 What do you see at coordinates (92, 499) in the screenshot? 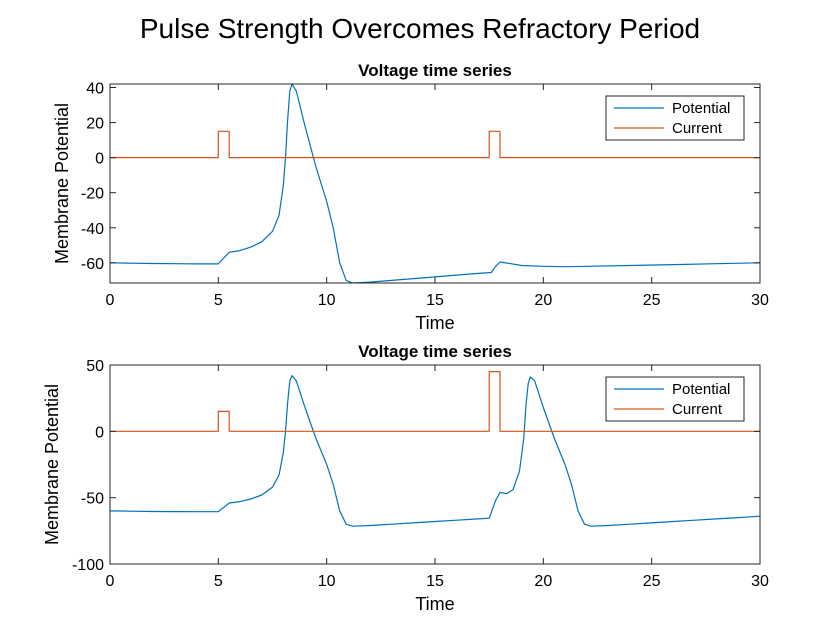
I see `y-tick-label: -50` at bounding box center [92, 499].